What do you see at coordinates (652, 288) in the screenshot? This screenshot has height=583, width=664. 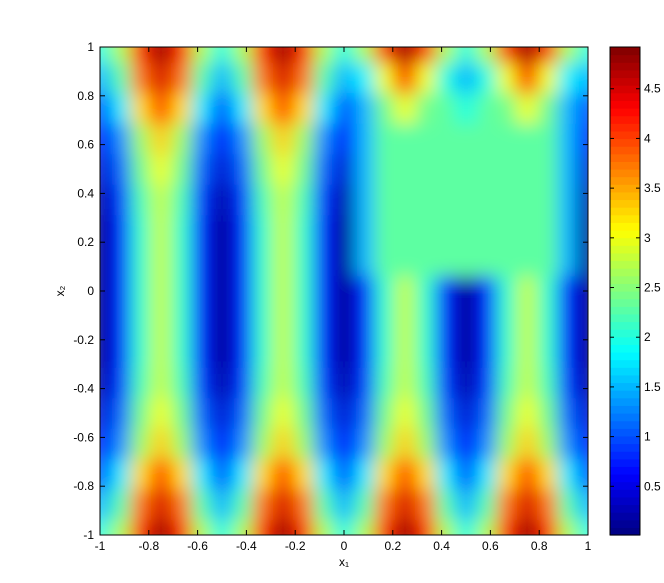 I see `colorbar-tick-label: 2.5` at bounding box center [652, 288].